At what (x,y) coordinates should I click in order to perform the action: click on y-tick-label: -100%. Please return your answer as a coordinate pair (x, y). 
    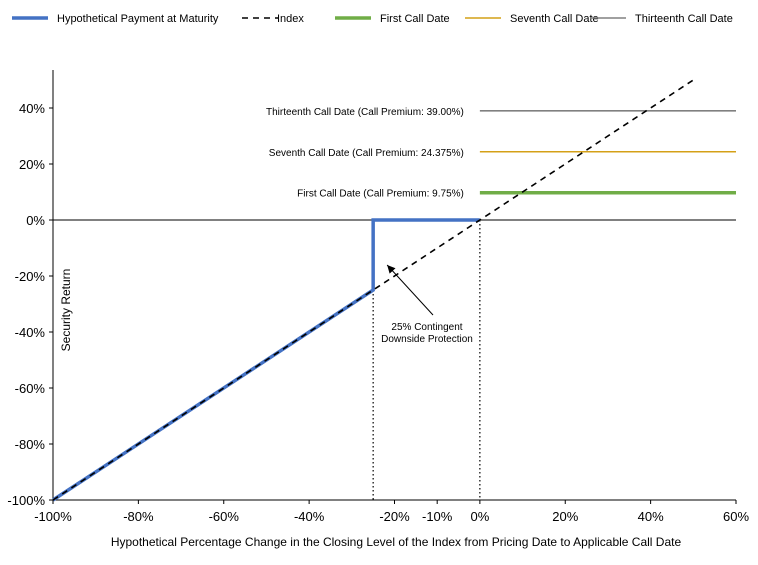
    Looking at the image, I should click on (26, 500).